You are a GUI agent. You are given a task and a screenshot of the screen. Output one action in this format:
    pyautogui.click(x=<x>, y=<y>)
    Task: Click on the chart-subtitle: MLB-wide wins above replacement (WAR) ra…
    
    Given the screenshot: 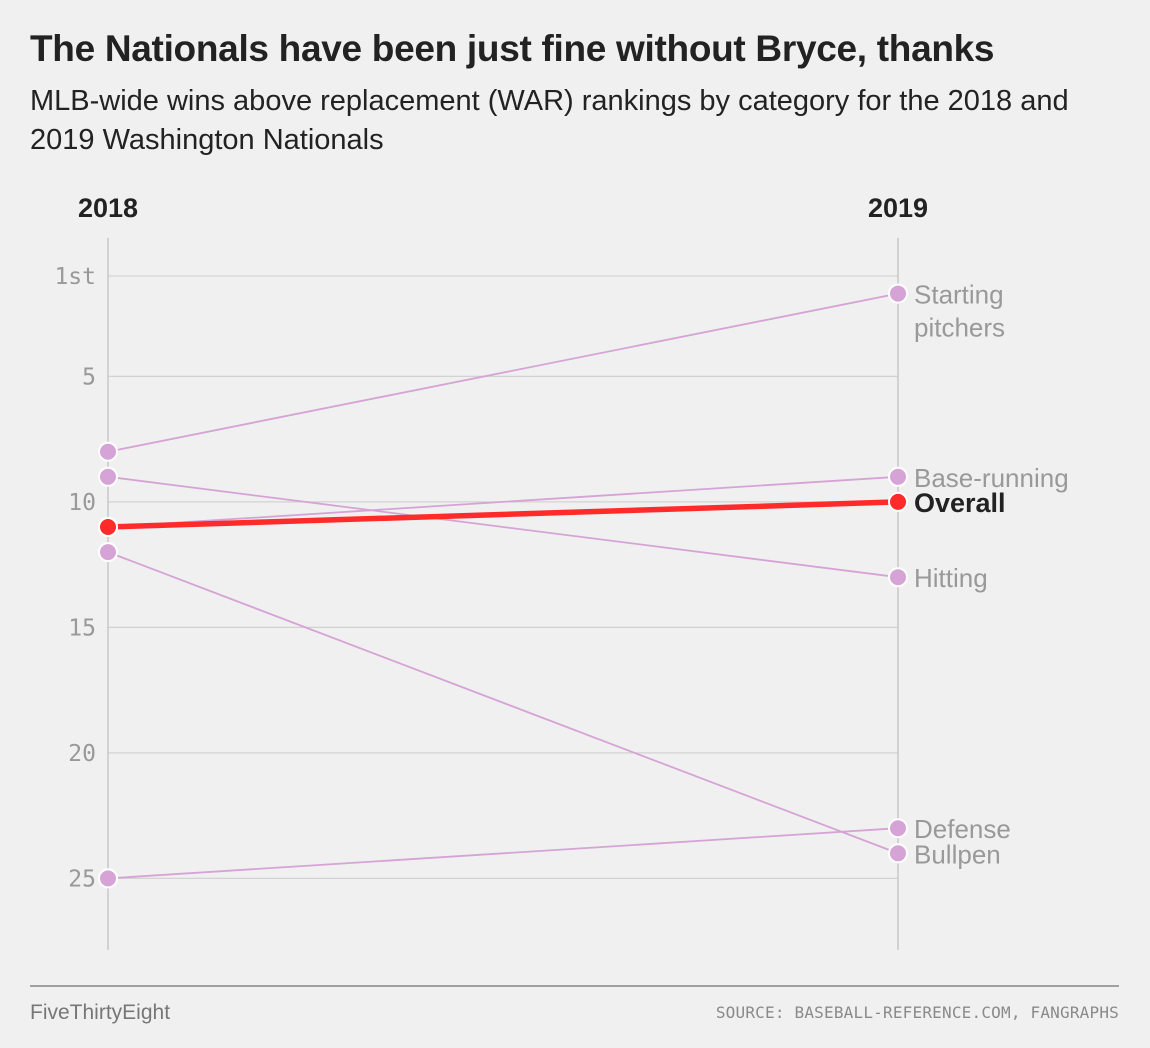 What is the action you would take?
    pyautogui.click(x=549, y=120)
    